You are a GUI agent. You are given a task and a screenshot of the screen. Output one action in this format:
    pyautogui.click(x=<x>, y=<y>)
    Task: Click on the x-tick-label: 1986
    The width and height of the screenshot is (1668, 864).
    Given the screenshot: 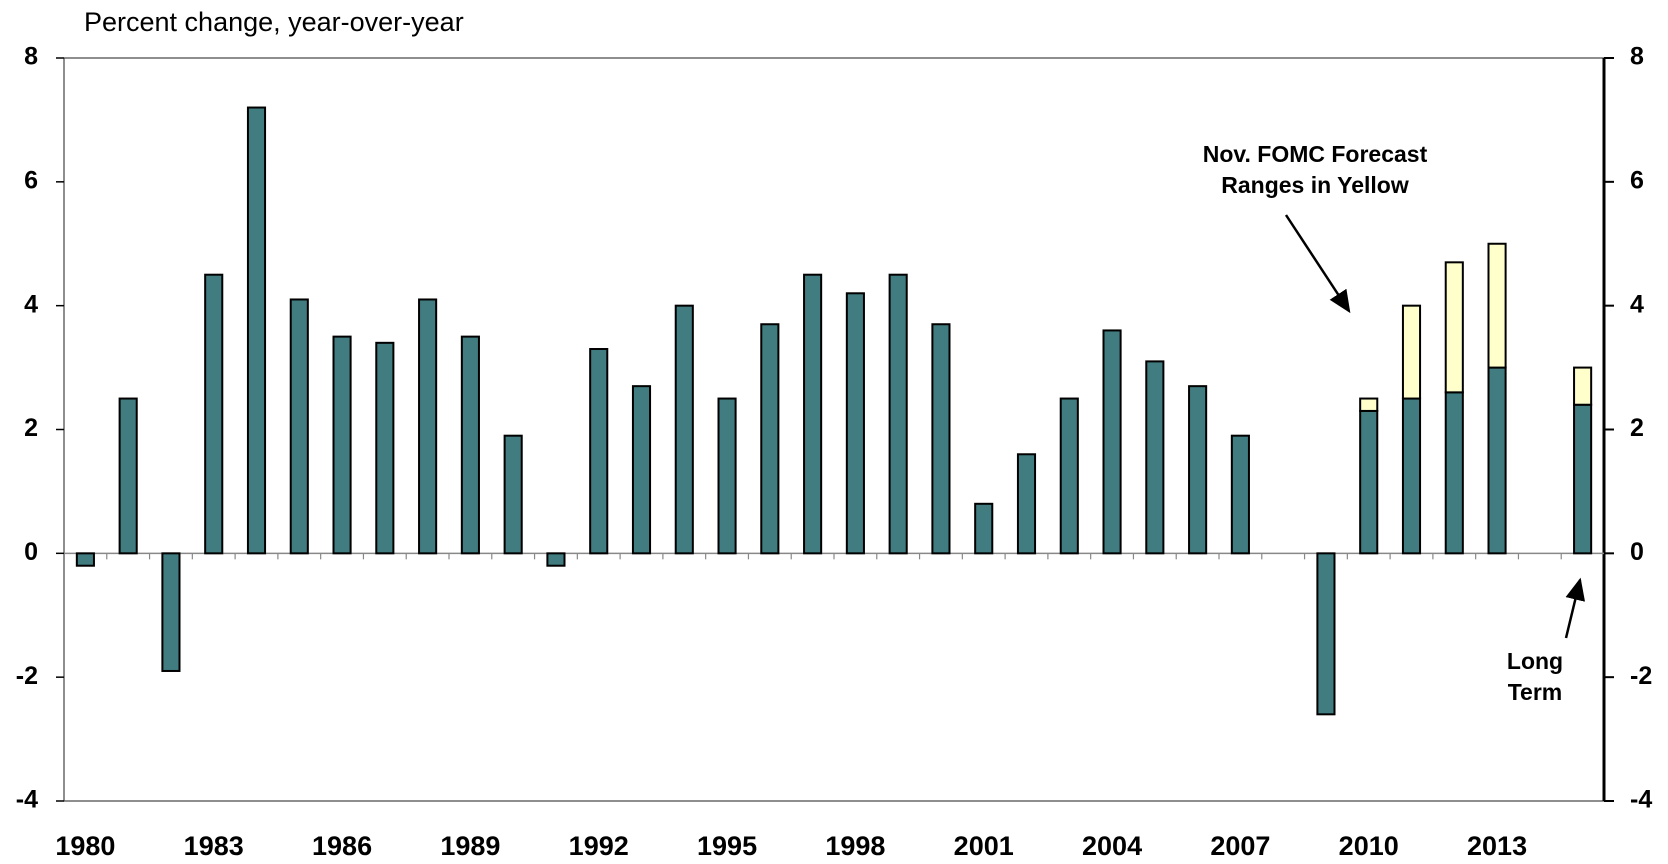 What is the action you would take?
    pyautogui.click(x=342, y=846)
    